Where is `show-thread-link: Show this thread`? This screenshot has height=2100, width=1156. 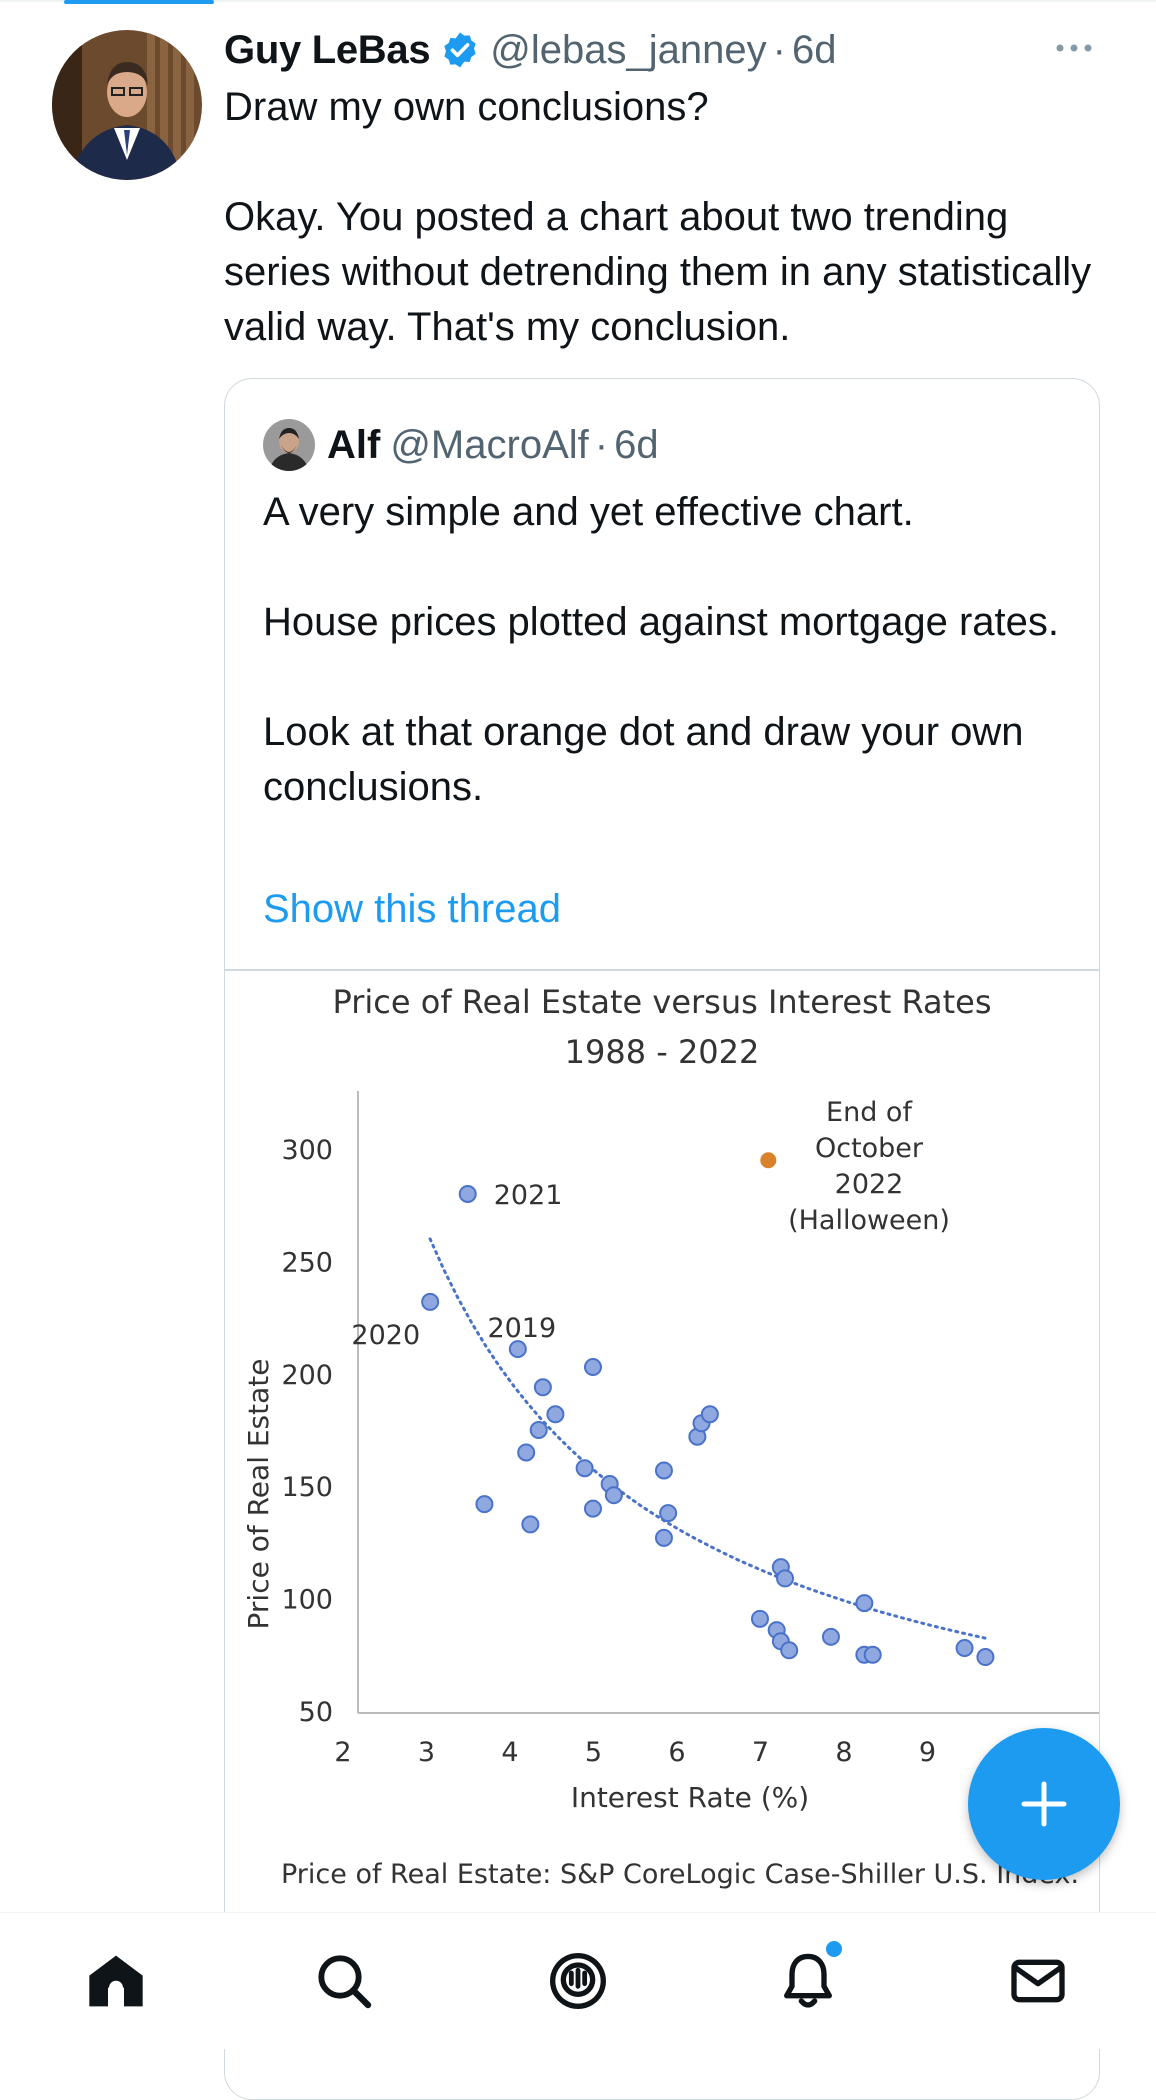 show-thread-link: Show this thread is located at coordinates (412, 909).